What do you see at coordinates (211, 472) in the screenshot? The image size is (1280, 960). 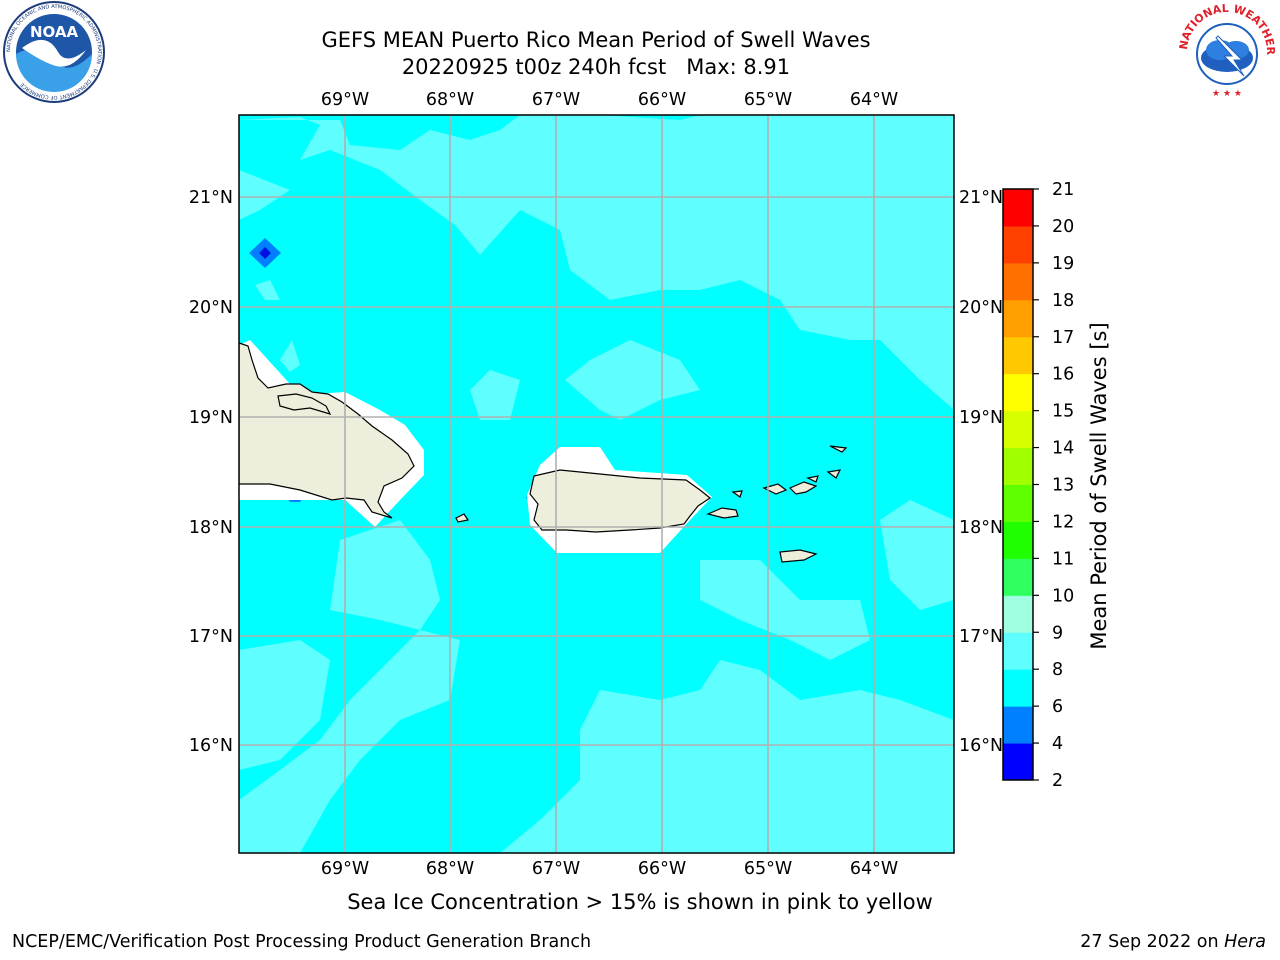 I see `latitude-labels-left: 21°N 20°N 19°N 18°N 17°N 16°N` at bounding box center [211, 472].